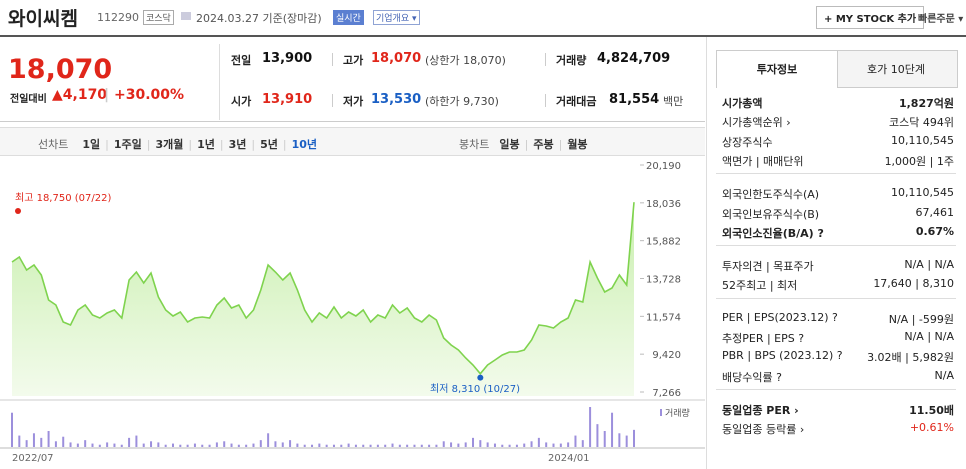 This screenshot has height=469, width=966. Describe the element at coordinates (237, 144) in the screenshot. I see `period-tab: 3년` at that location.